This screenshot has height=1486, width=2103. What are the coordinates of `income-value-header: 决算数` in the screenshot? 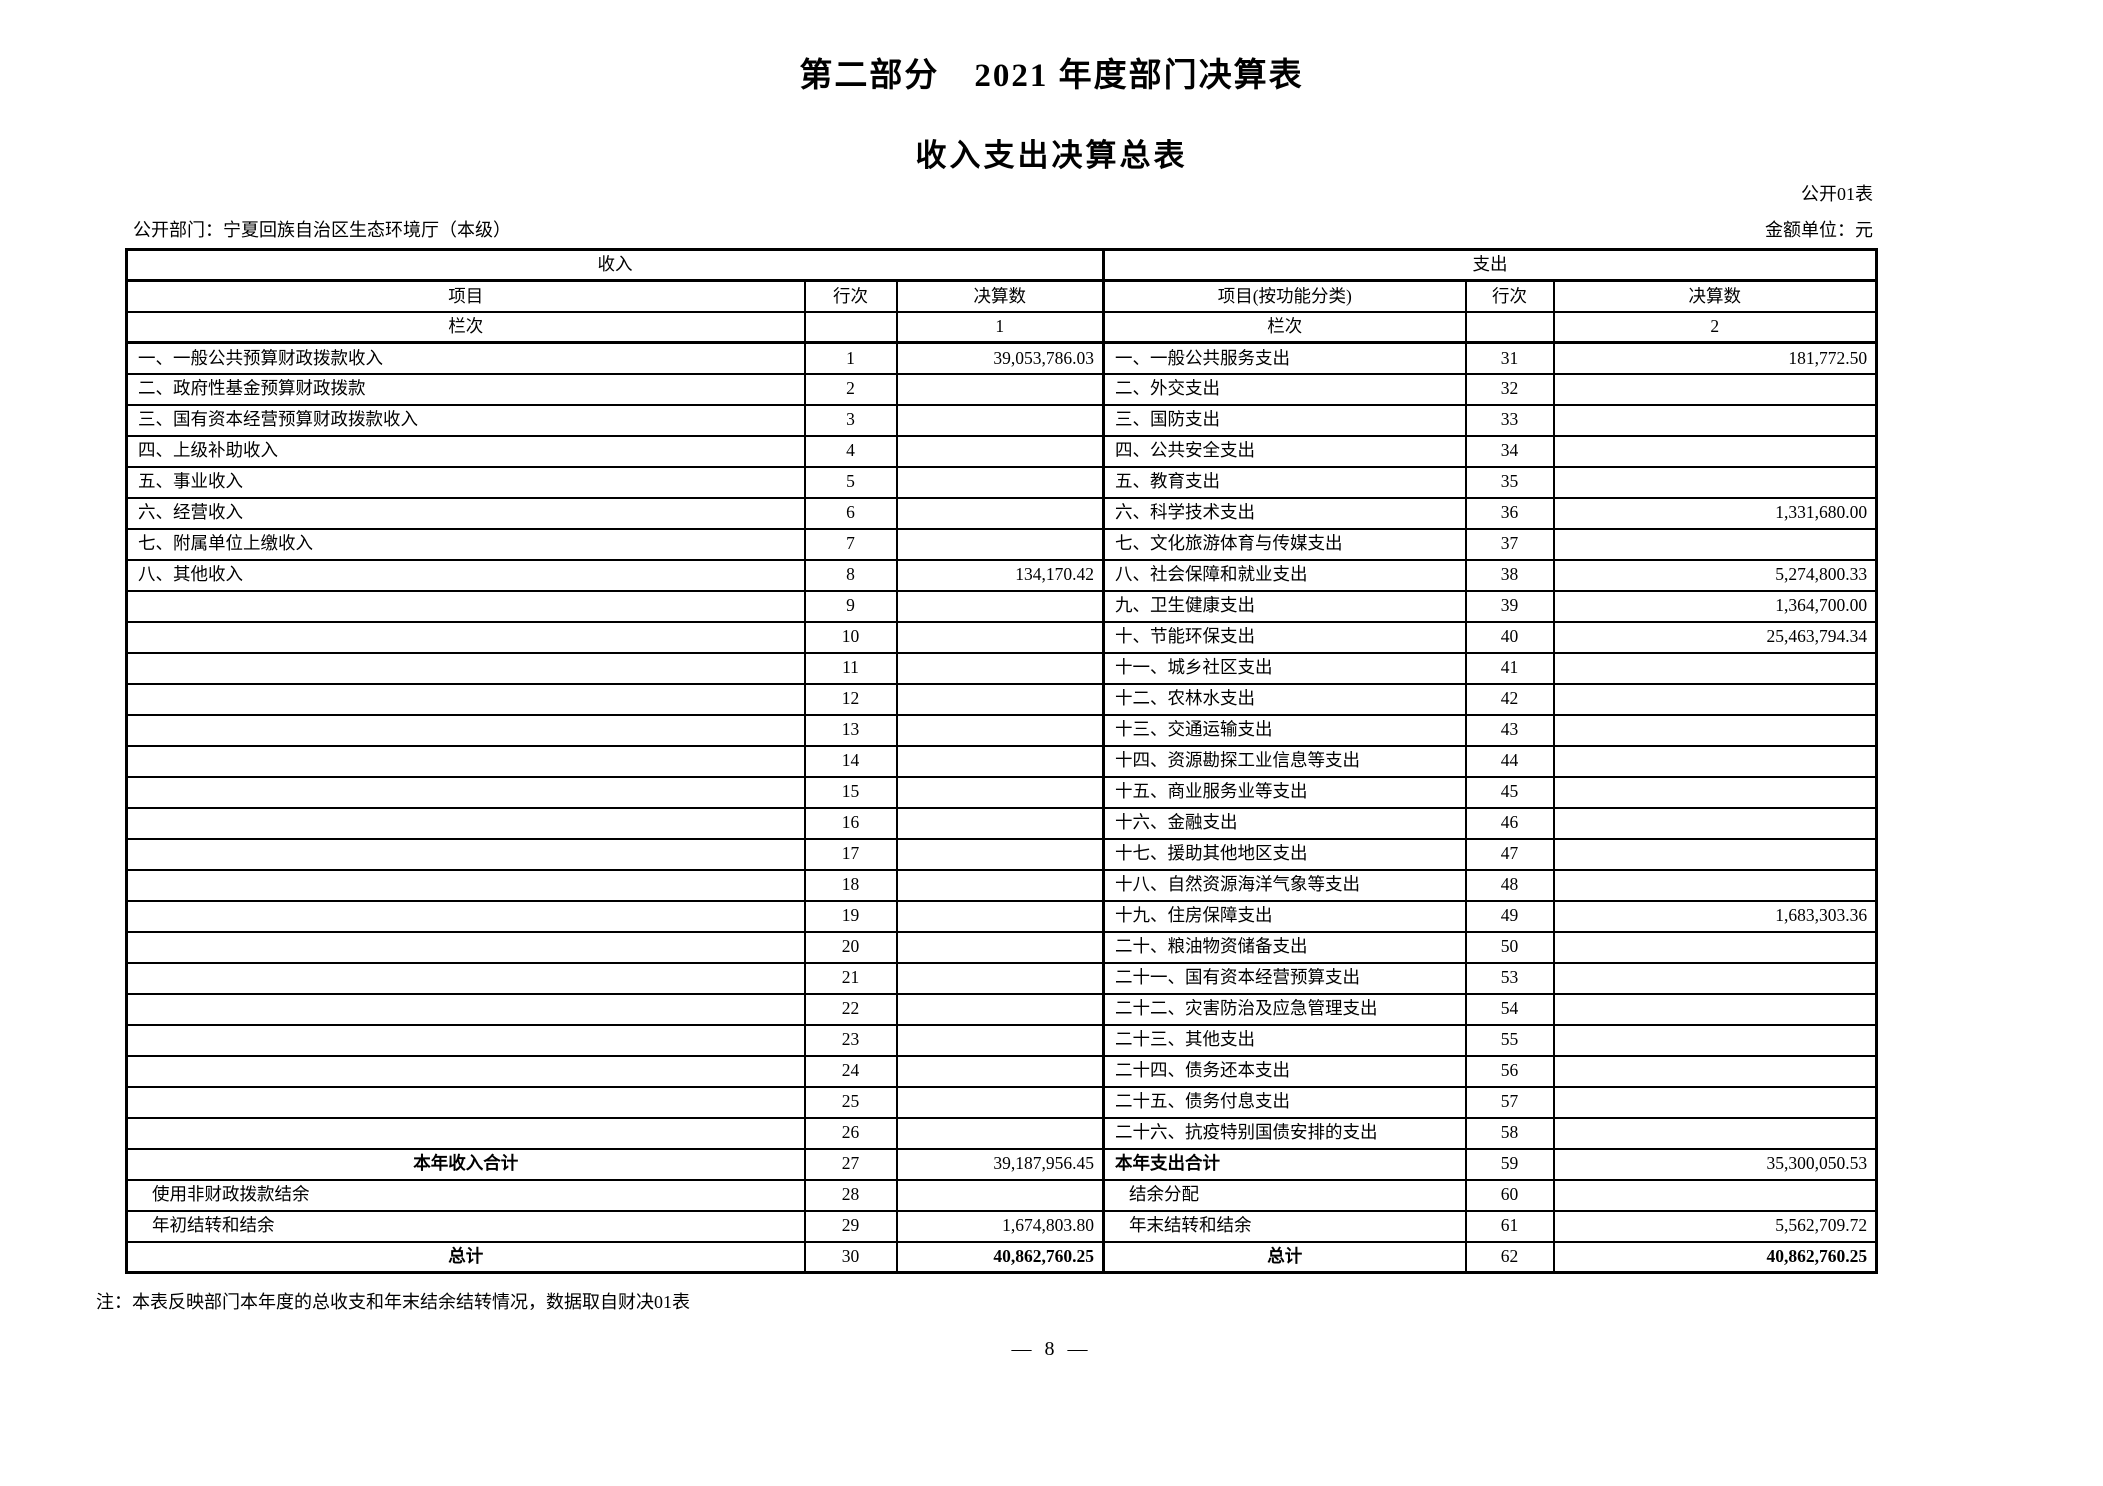 It's located at (1000, 296).